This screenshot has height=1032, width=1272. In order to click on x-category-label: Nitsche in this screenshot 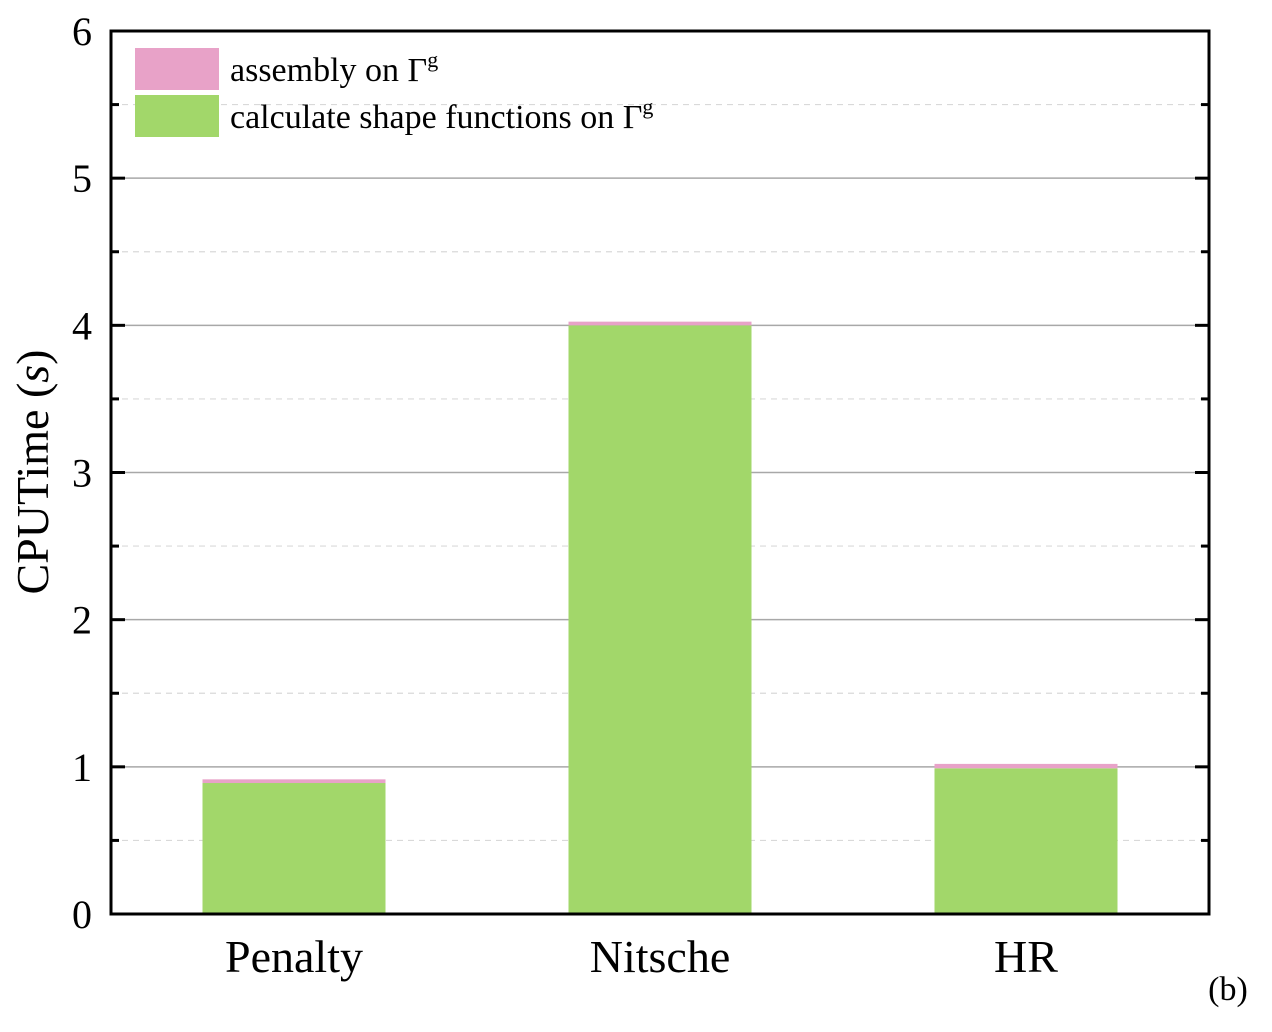, I will do `click(660, 956)`.